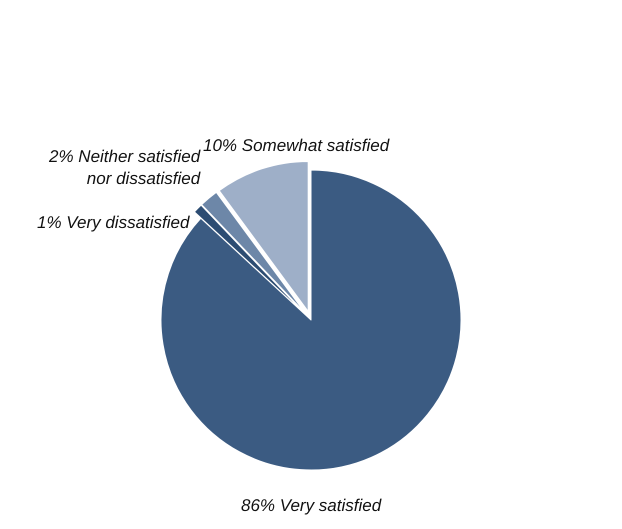 Image resolution: width=622 pixels, height=529 pixels. Describe the element at coordinates (296, 145) in the screenshot. I see `slice-label: 10% Somewhat satisfied` at that location.